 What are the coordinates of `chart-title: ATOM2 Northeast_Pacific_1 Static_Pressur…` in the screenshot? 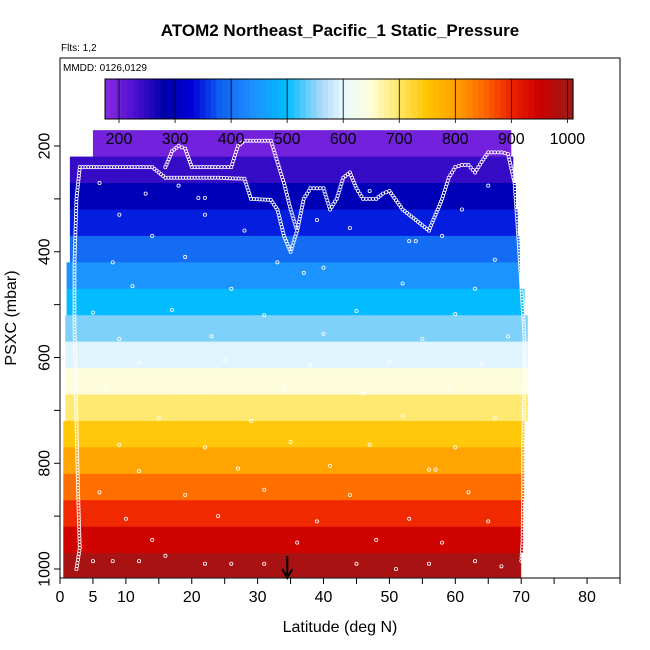 It's located at (340, 30).